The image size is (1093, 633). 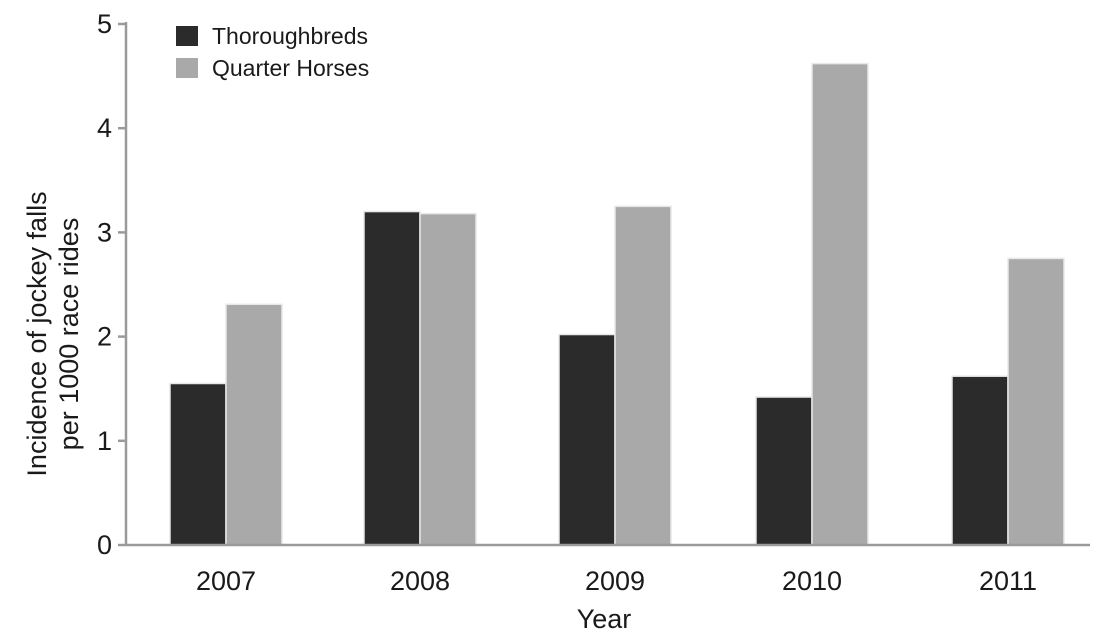 What do you see at coordinates (643, 375) in the screenshot?
I see `bar-quarter-horses-2009` at bounding box center [643, 375].